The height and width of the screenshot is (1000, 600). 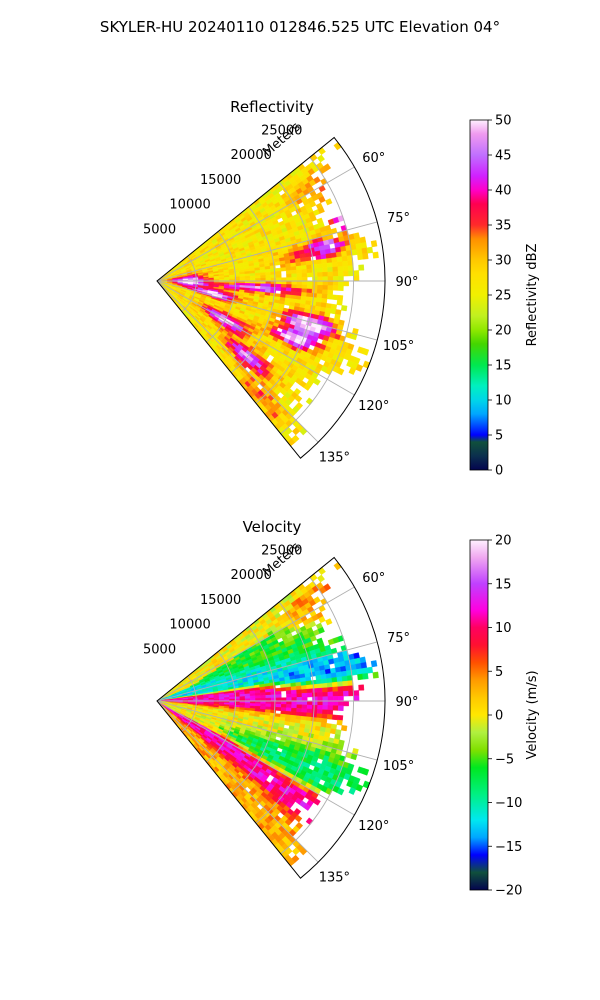 What do you see at coordinates (503, 366) in the screenshot?
I see `colorbar-tick-label: 15` at bounding box center [503, 366].